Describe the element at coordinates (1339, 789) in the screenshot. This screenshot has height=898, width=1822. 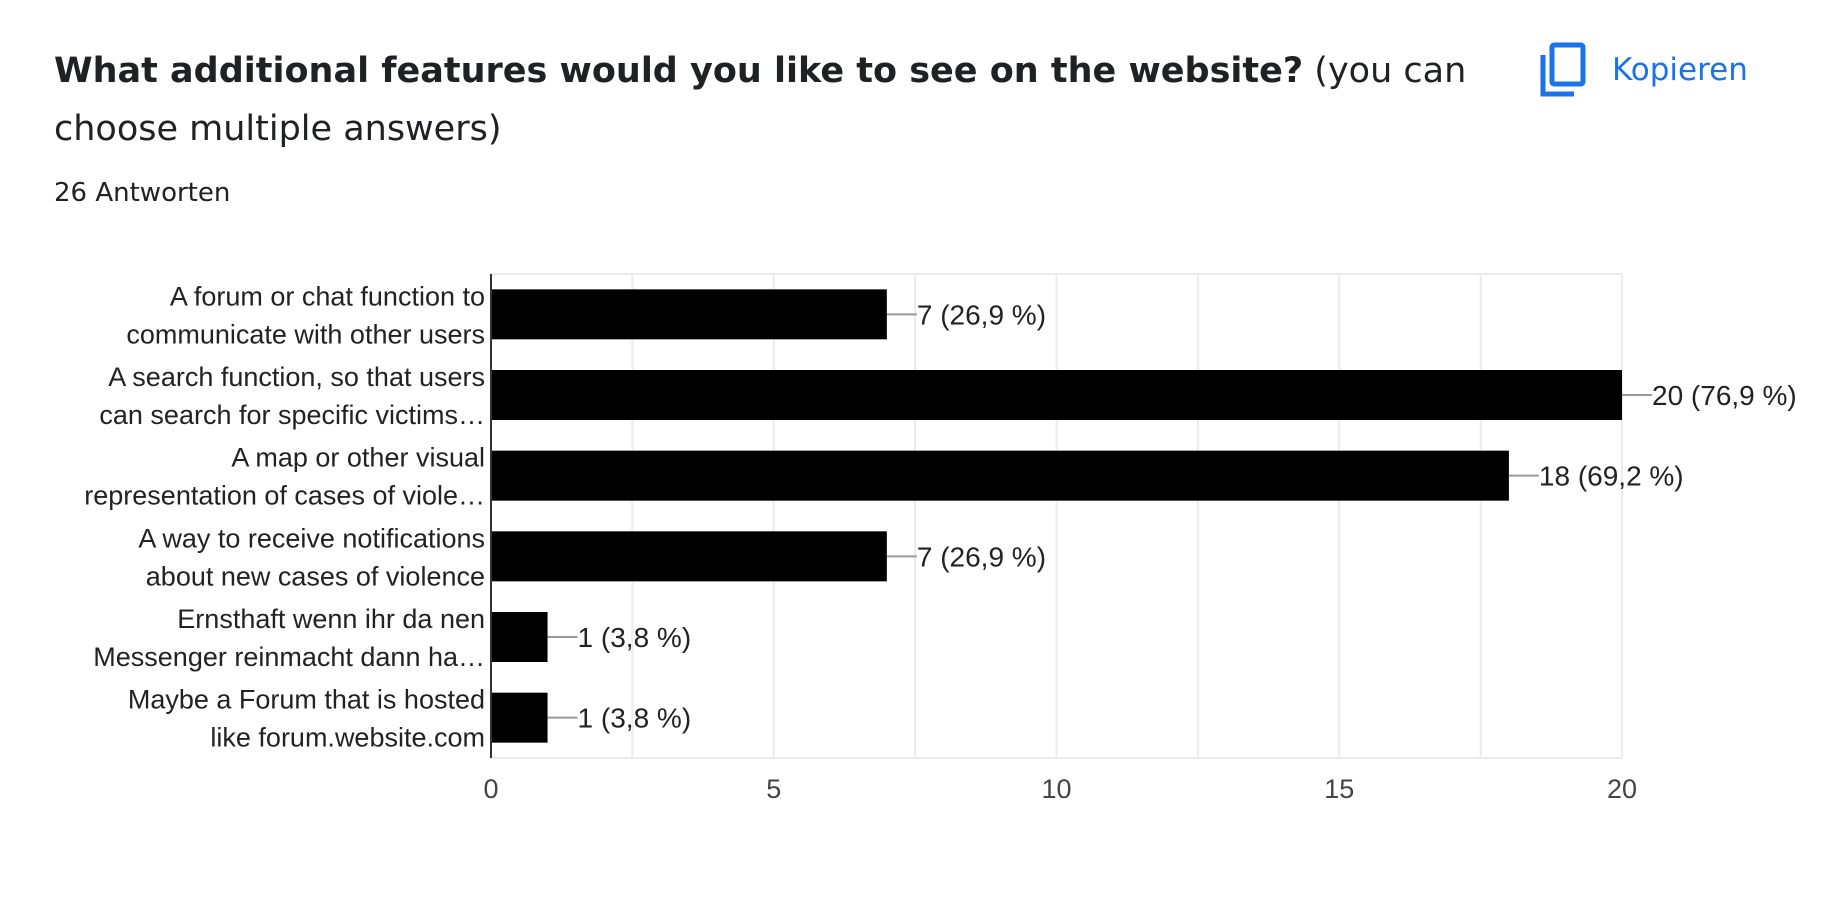
I see `x-tick-label: 15` at that location.